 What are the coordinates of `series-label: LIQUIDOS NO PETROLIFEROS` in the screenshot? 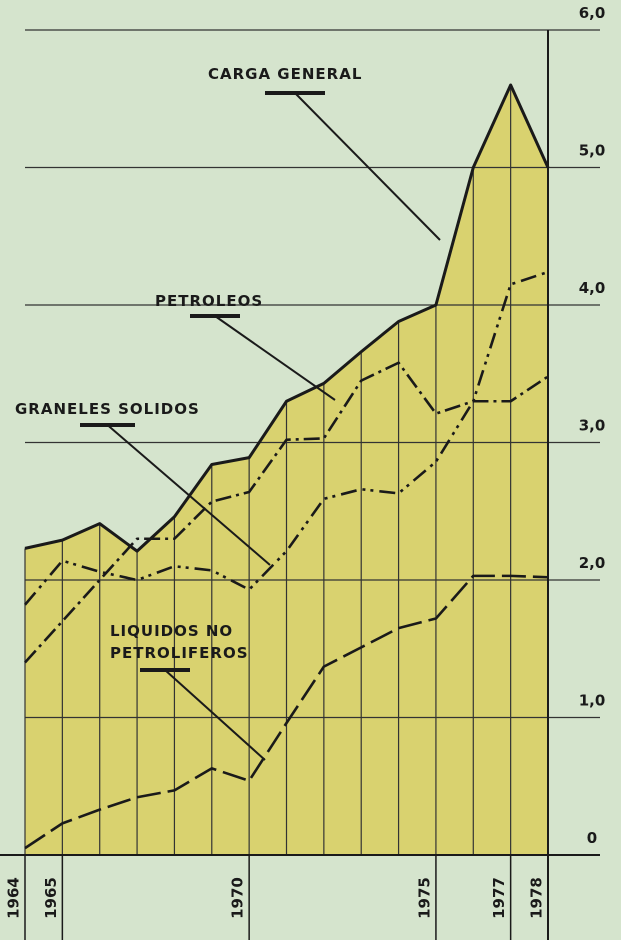 It's located at (179, 642).